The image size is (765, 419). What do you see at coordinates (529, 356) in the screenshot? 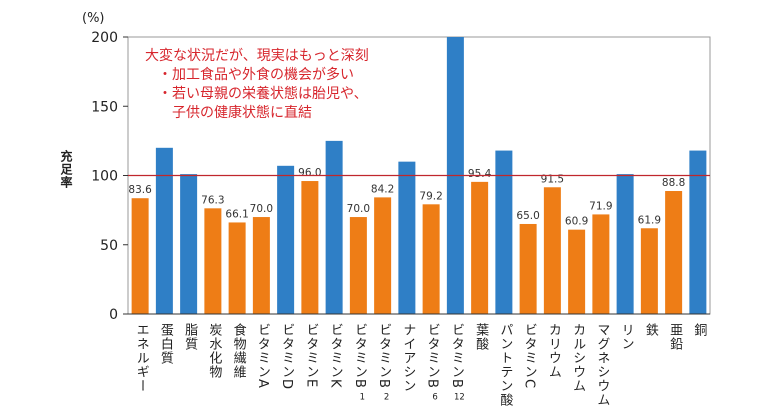
I see `x-tick-label: ビタミンC` at bounding box center [529, 356].